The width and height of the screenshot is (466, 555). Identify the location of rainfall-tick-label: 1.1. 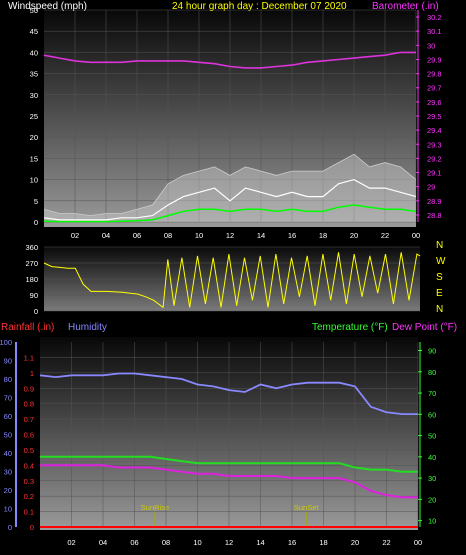
(29, 357).